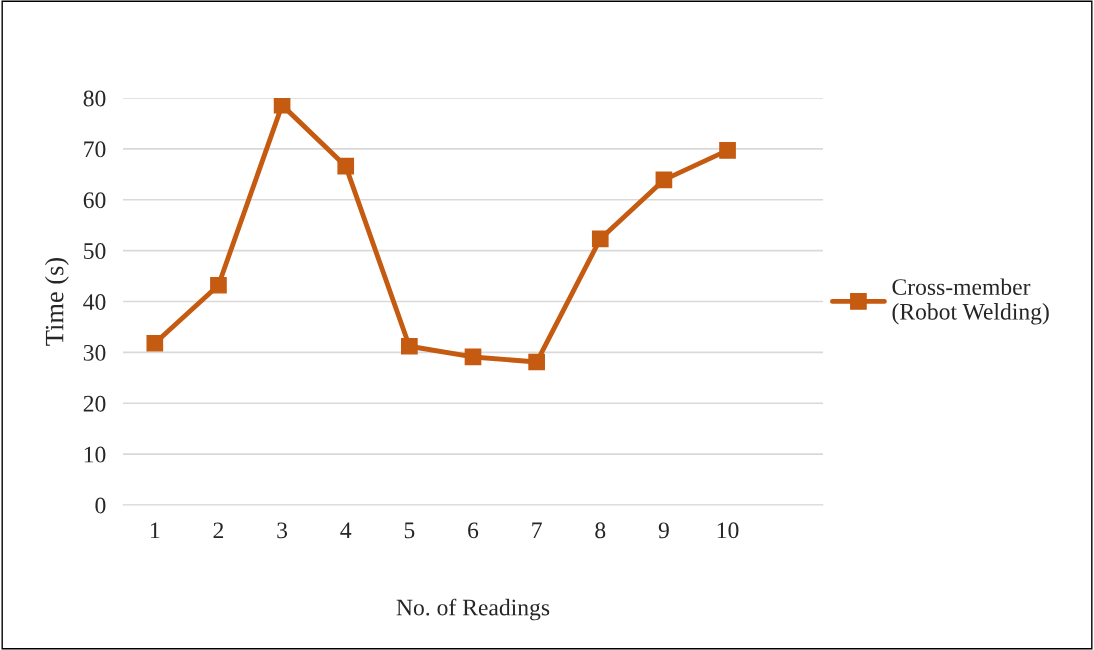 The image size is (1094, 650). What do you see at coordinates (94, 98) in the screenshot?
I see `y-tick-label: 80` at bounding box center [94, 98].